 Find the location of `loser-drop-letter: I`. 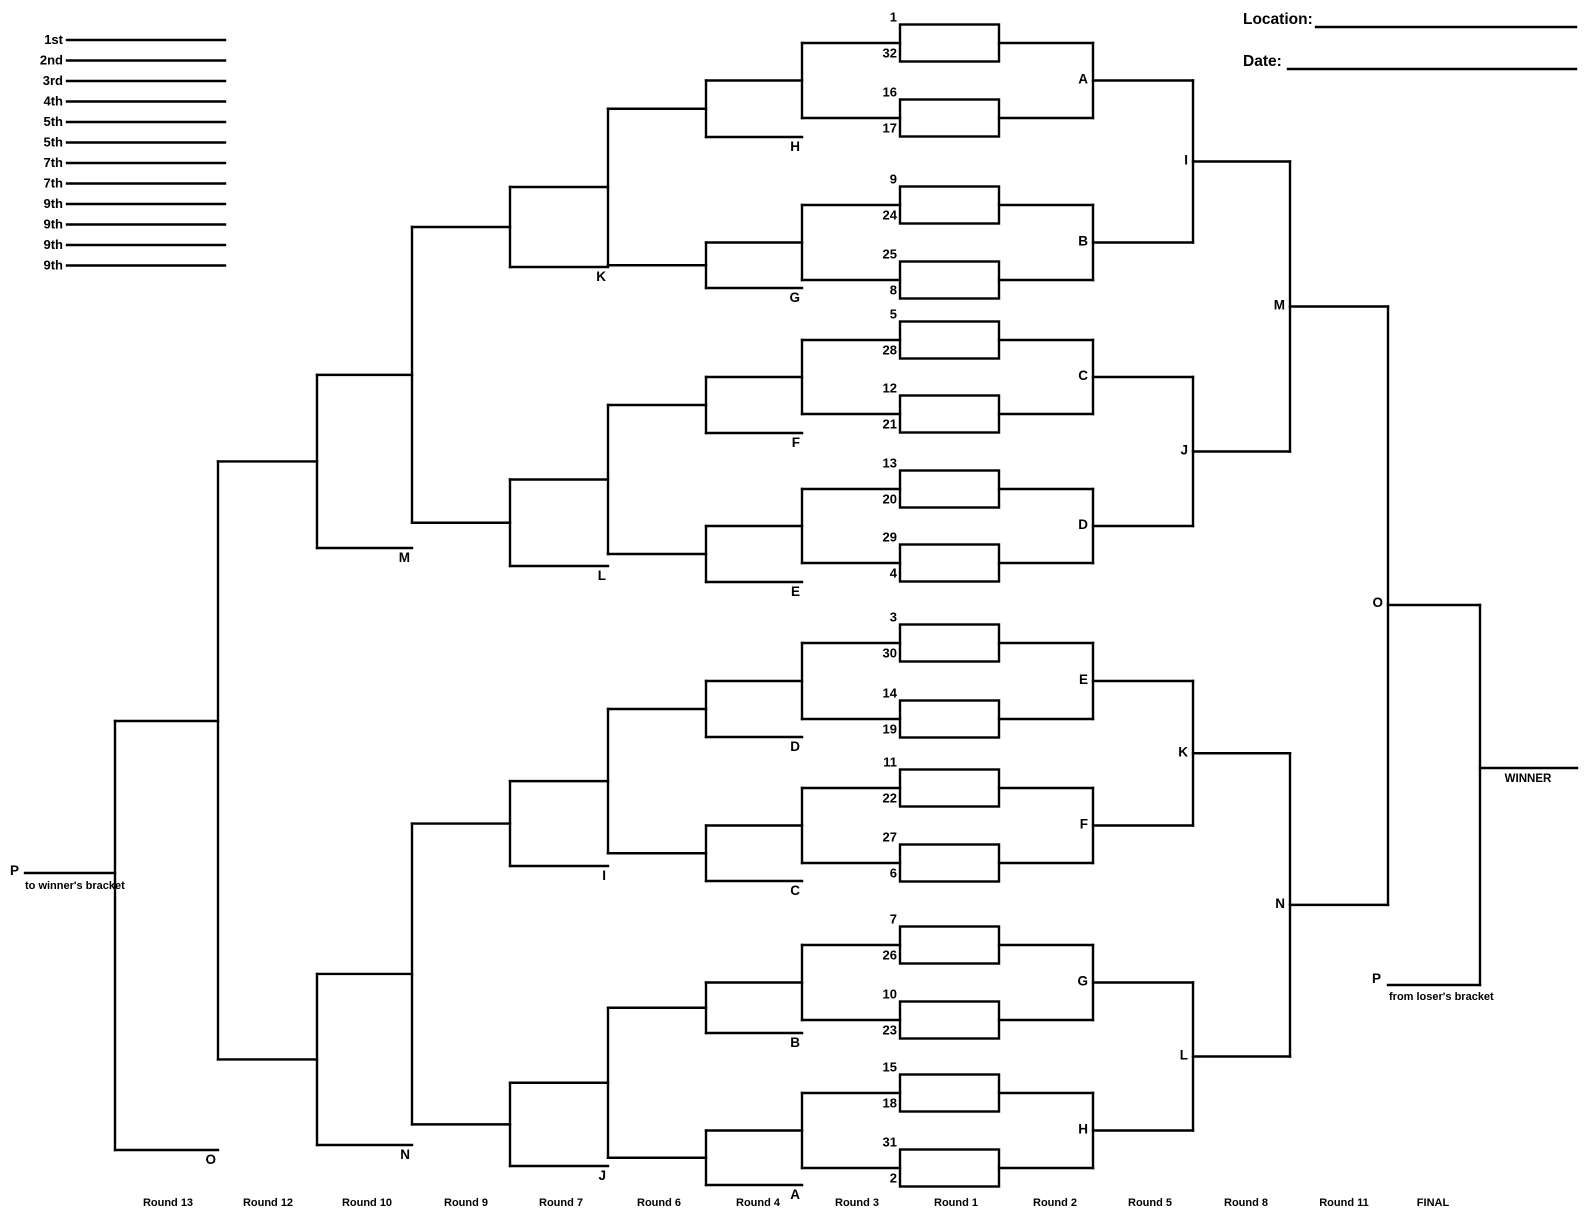

loser-drop-letter: I is located at coordinates (604, 875).